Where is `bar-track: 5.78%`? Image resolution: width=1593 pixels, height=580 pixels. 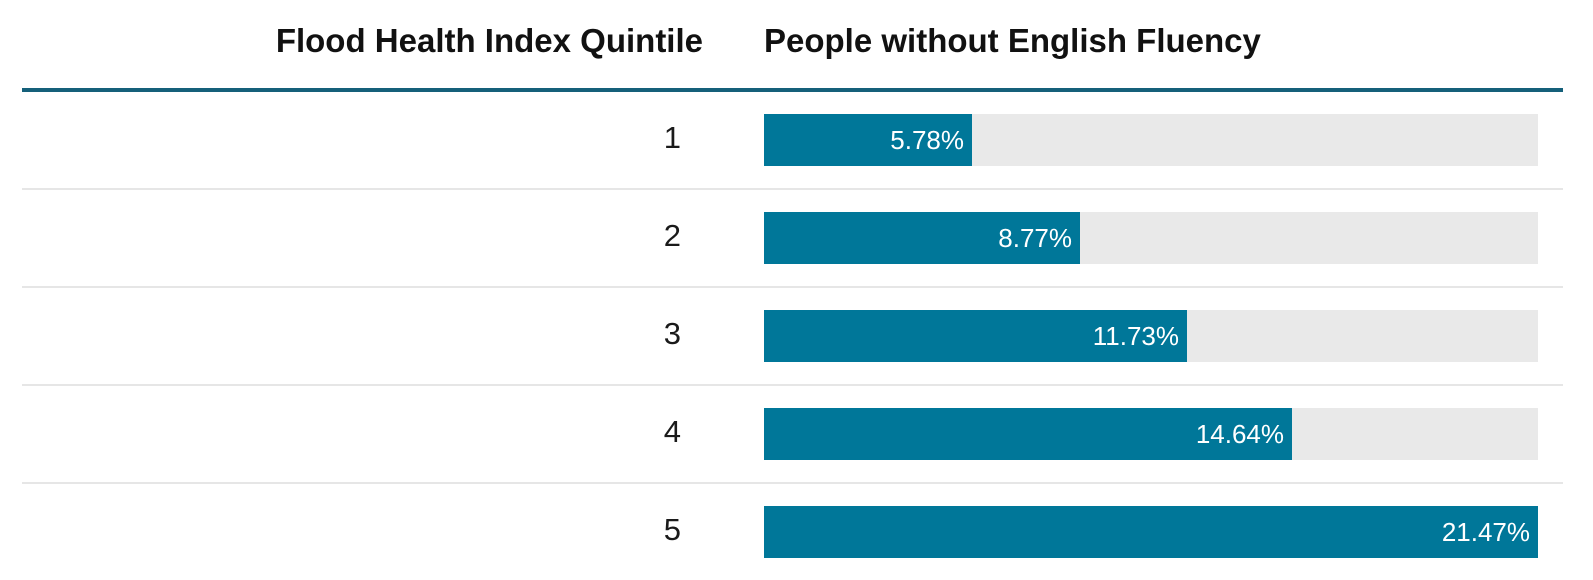
bar-track: 5.78% is located at coordinates (1151, 140).